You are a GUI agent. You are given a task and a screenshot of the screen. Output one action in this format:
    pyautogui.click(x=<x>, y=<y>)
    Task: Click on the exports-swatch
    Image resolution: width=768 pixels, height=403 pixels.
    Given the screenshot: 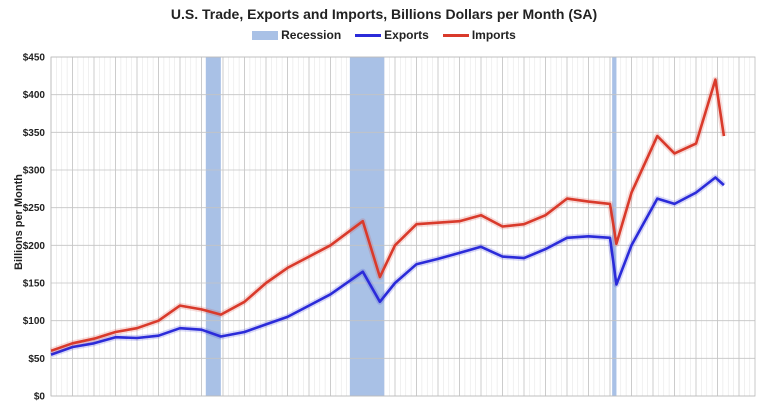 What is the action you would take?
    pyautogui.click(x=368, y=35)
    